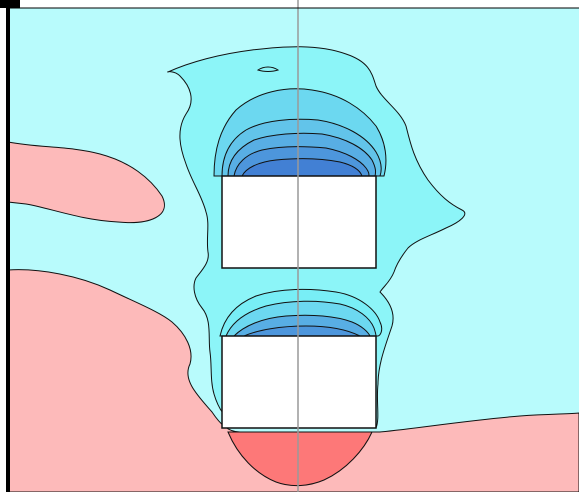 This screenshot has width=579, height=492. Describe the element at coordinates (268, 69) in the screenshot. I see `small-contour-top` at that location.